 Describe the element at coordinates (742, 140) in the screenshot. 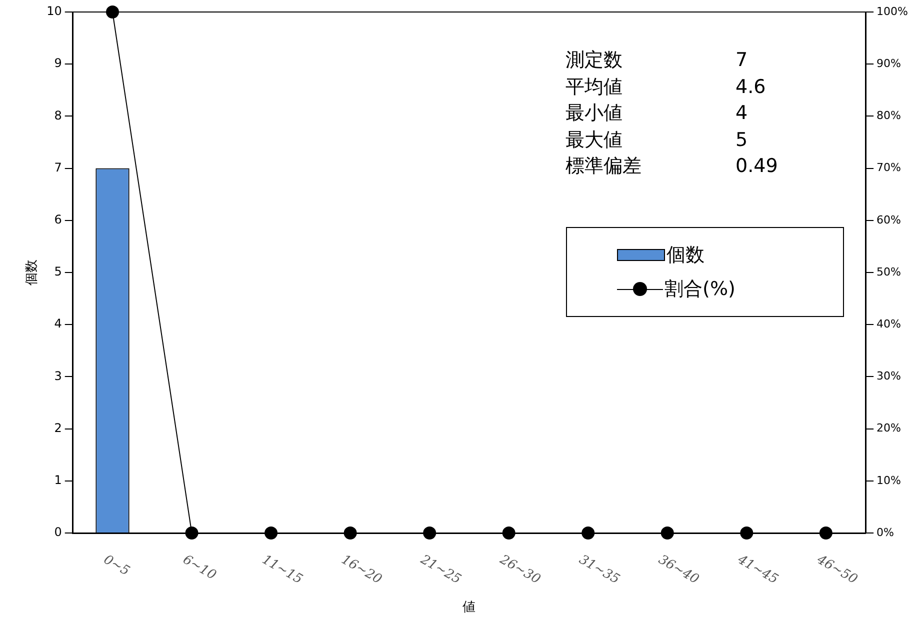

I see `annotation: 5` at that location.